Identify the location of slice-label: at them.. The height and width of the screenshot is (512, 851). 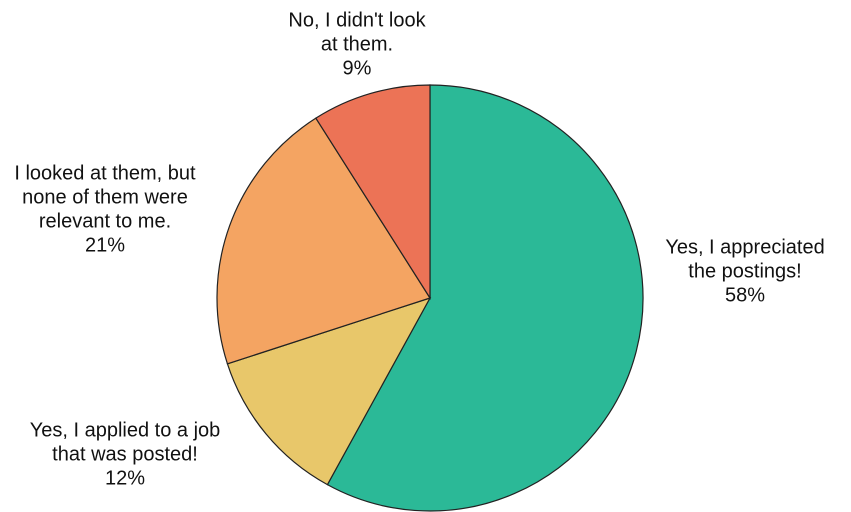
(357, 44).